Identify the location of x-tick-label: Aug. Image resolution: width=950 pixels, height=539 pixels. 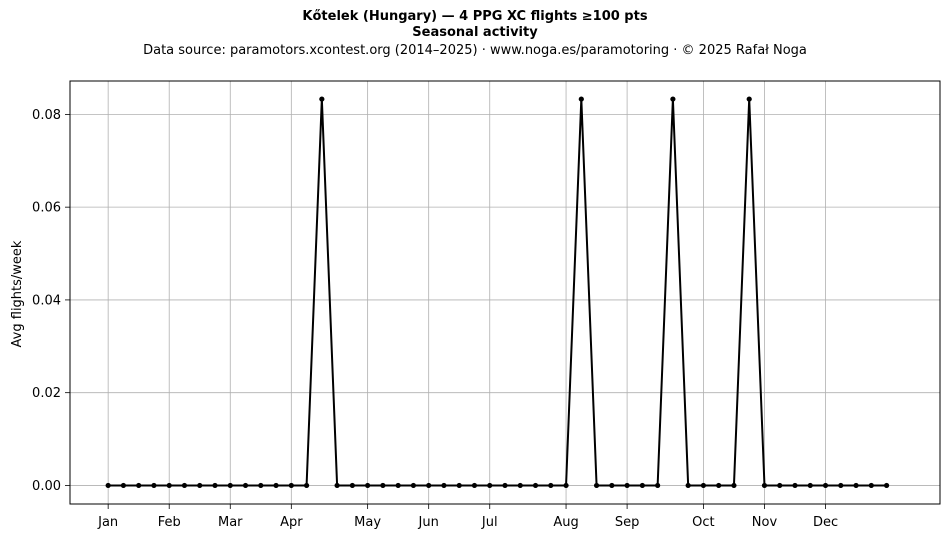
(565, 522).